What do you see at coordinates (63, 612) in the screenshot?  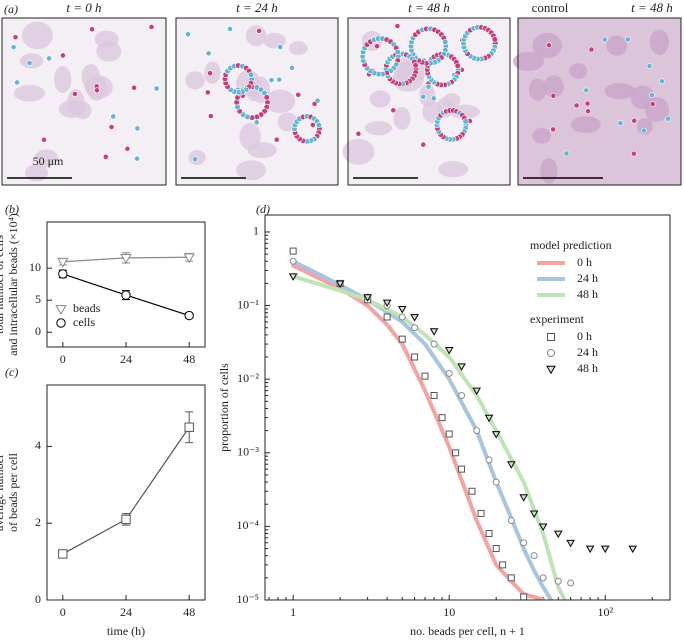 I see `x-tick-label: 0` at bounding box center [63, 612].